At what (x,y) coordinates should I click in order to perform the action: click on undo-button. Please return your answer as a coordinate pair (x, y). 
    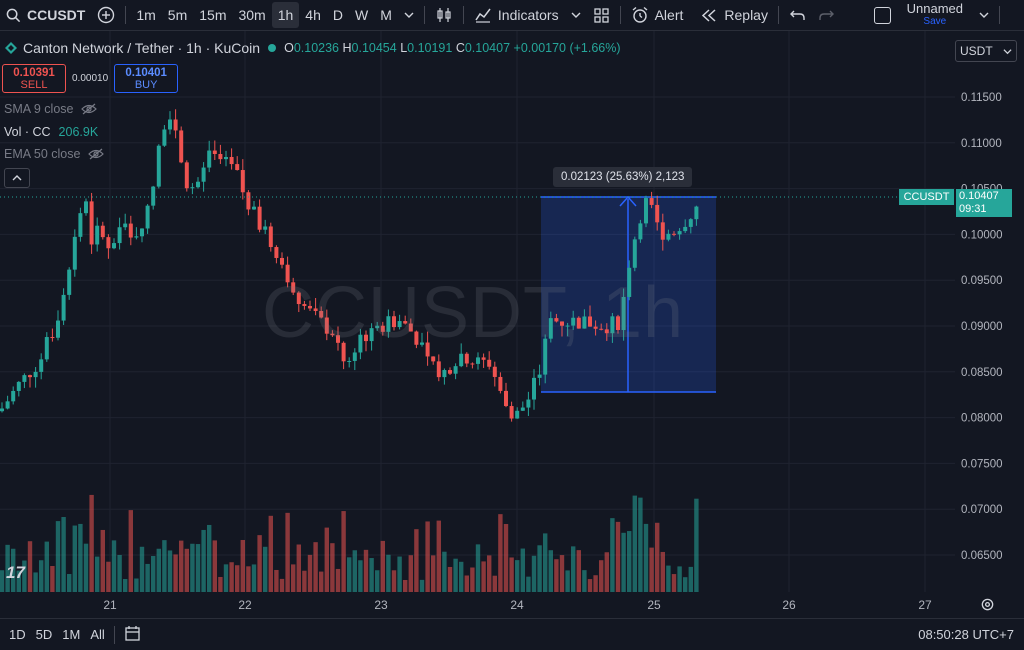
    Looking at the image, I should click on (797, 15).